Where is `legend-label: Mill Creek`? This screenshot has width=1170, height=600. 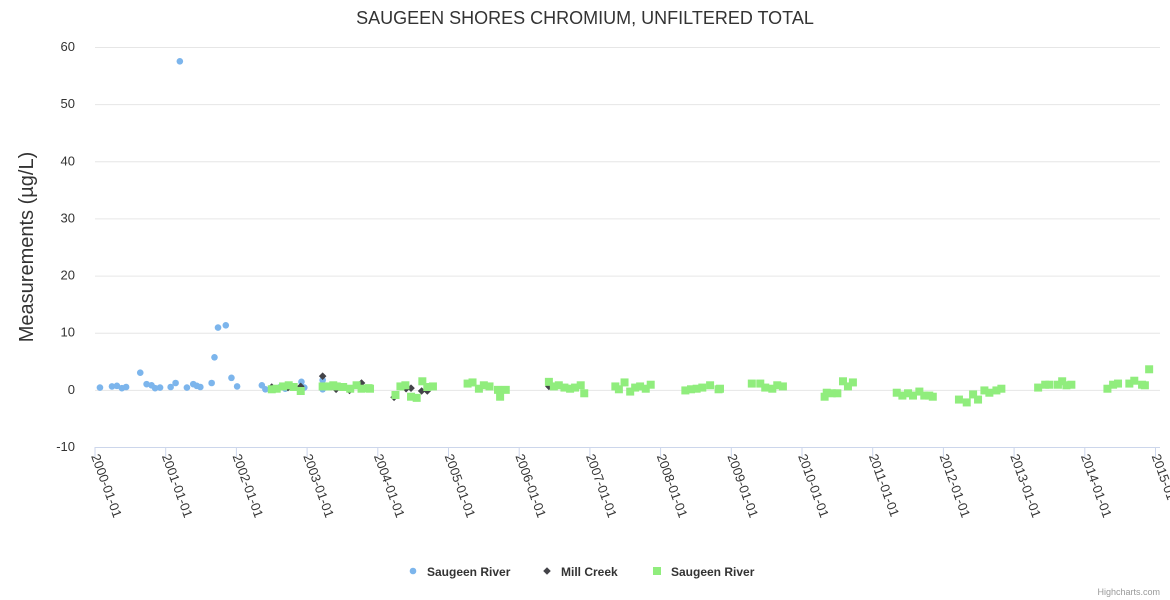 legend-label: Mill Creek is located at coordinates (589, 572).